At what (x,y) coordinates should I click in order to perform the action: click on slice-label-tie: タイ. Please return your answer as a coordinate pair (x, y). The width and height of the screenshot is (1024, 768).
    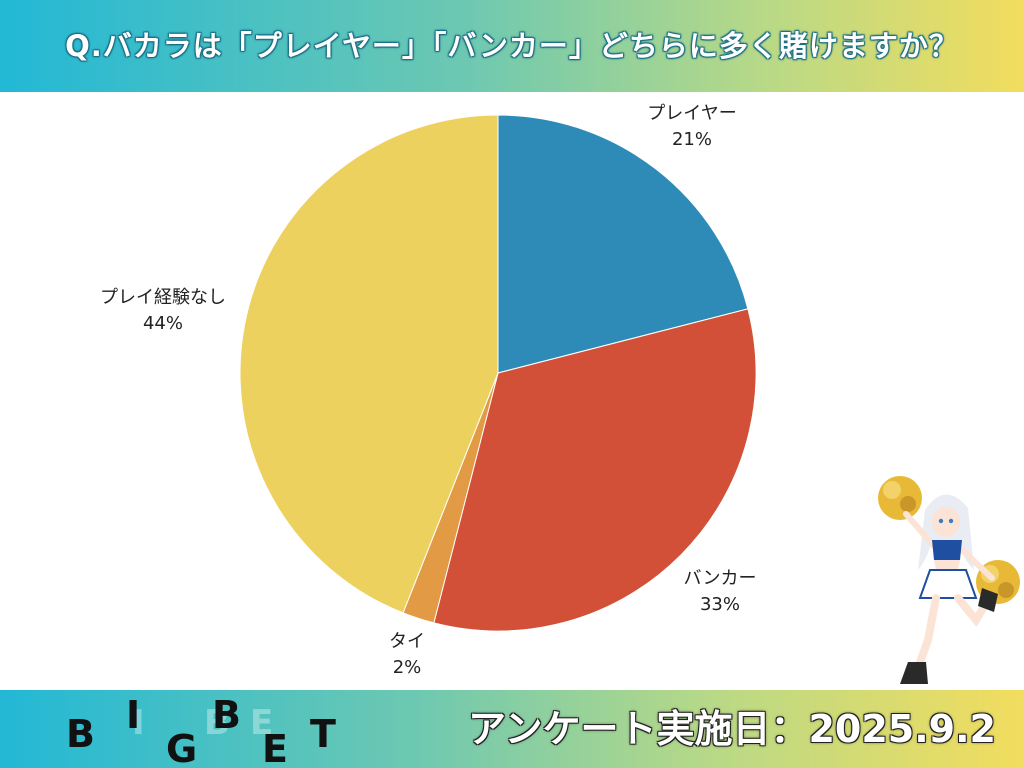
    Looking at the image, I should click on (407, 641).